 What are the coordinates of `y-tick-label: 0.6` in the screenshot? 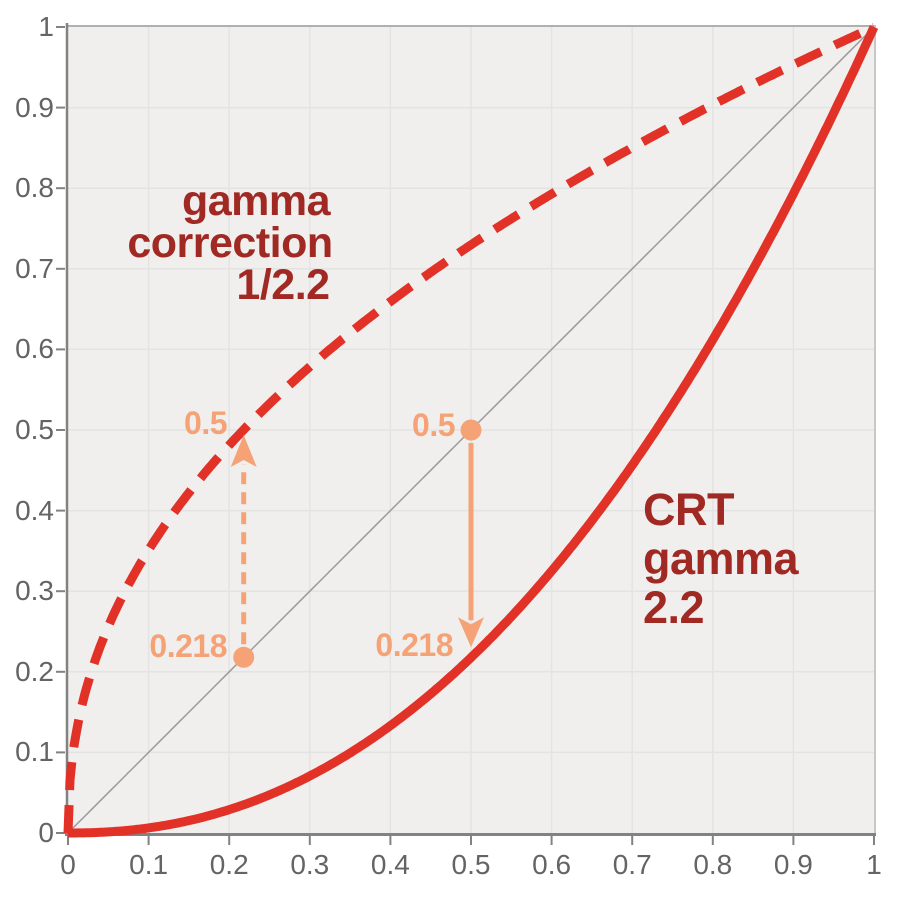 It's located at (34, 349).